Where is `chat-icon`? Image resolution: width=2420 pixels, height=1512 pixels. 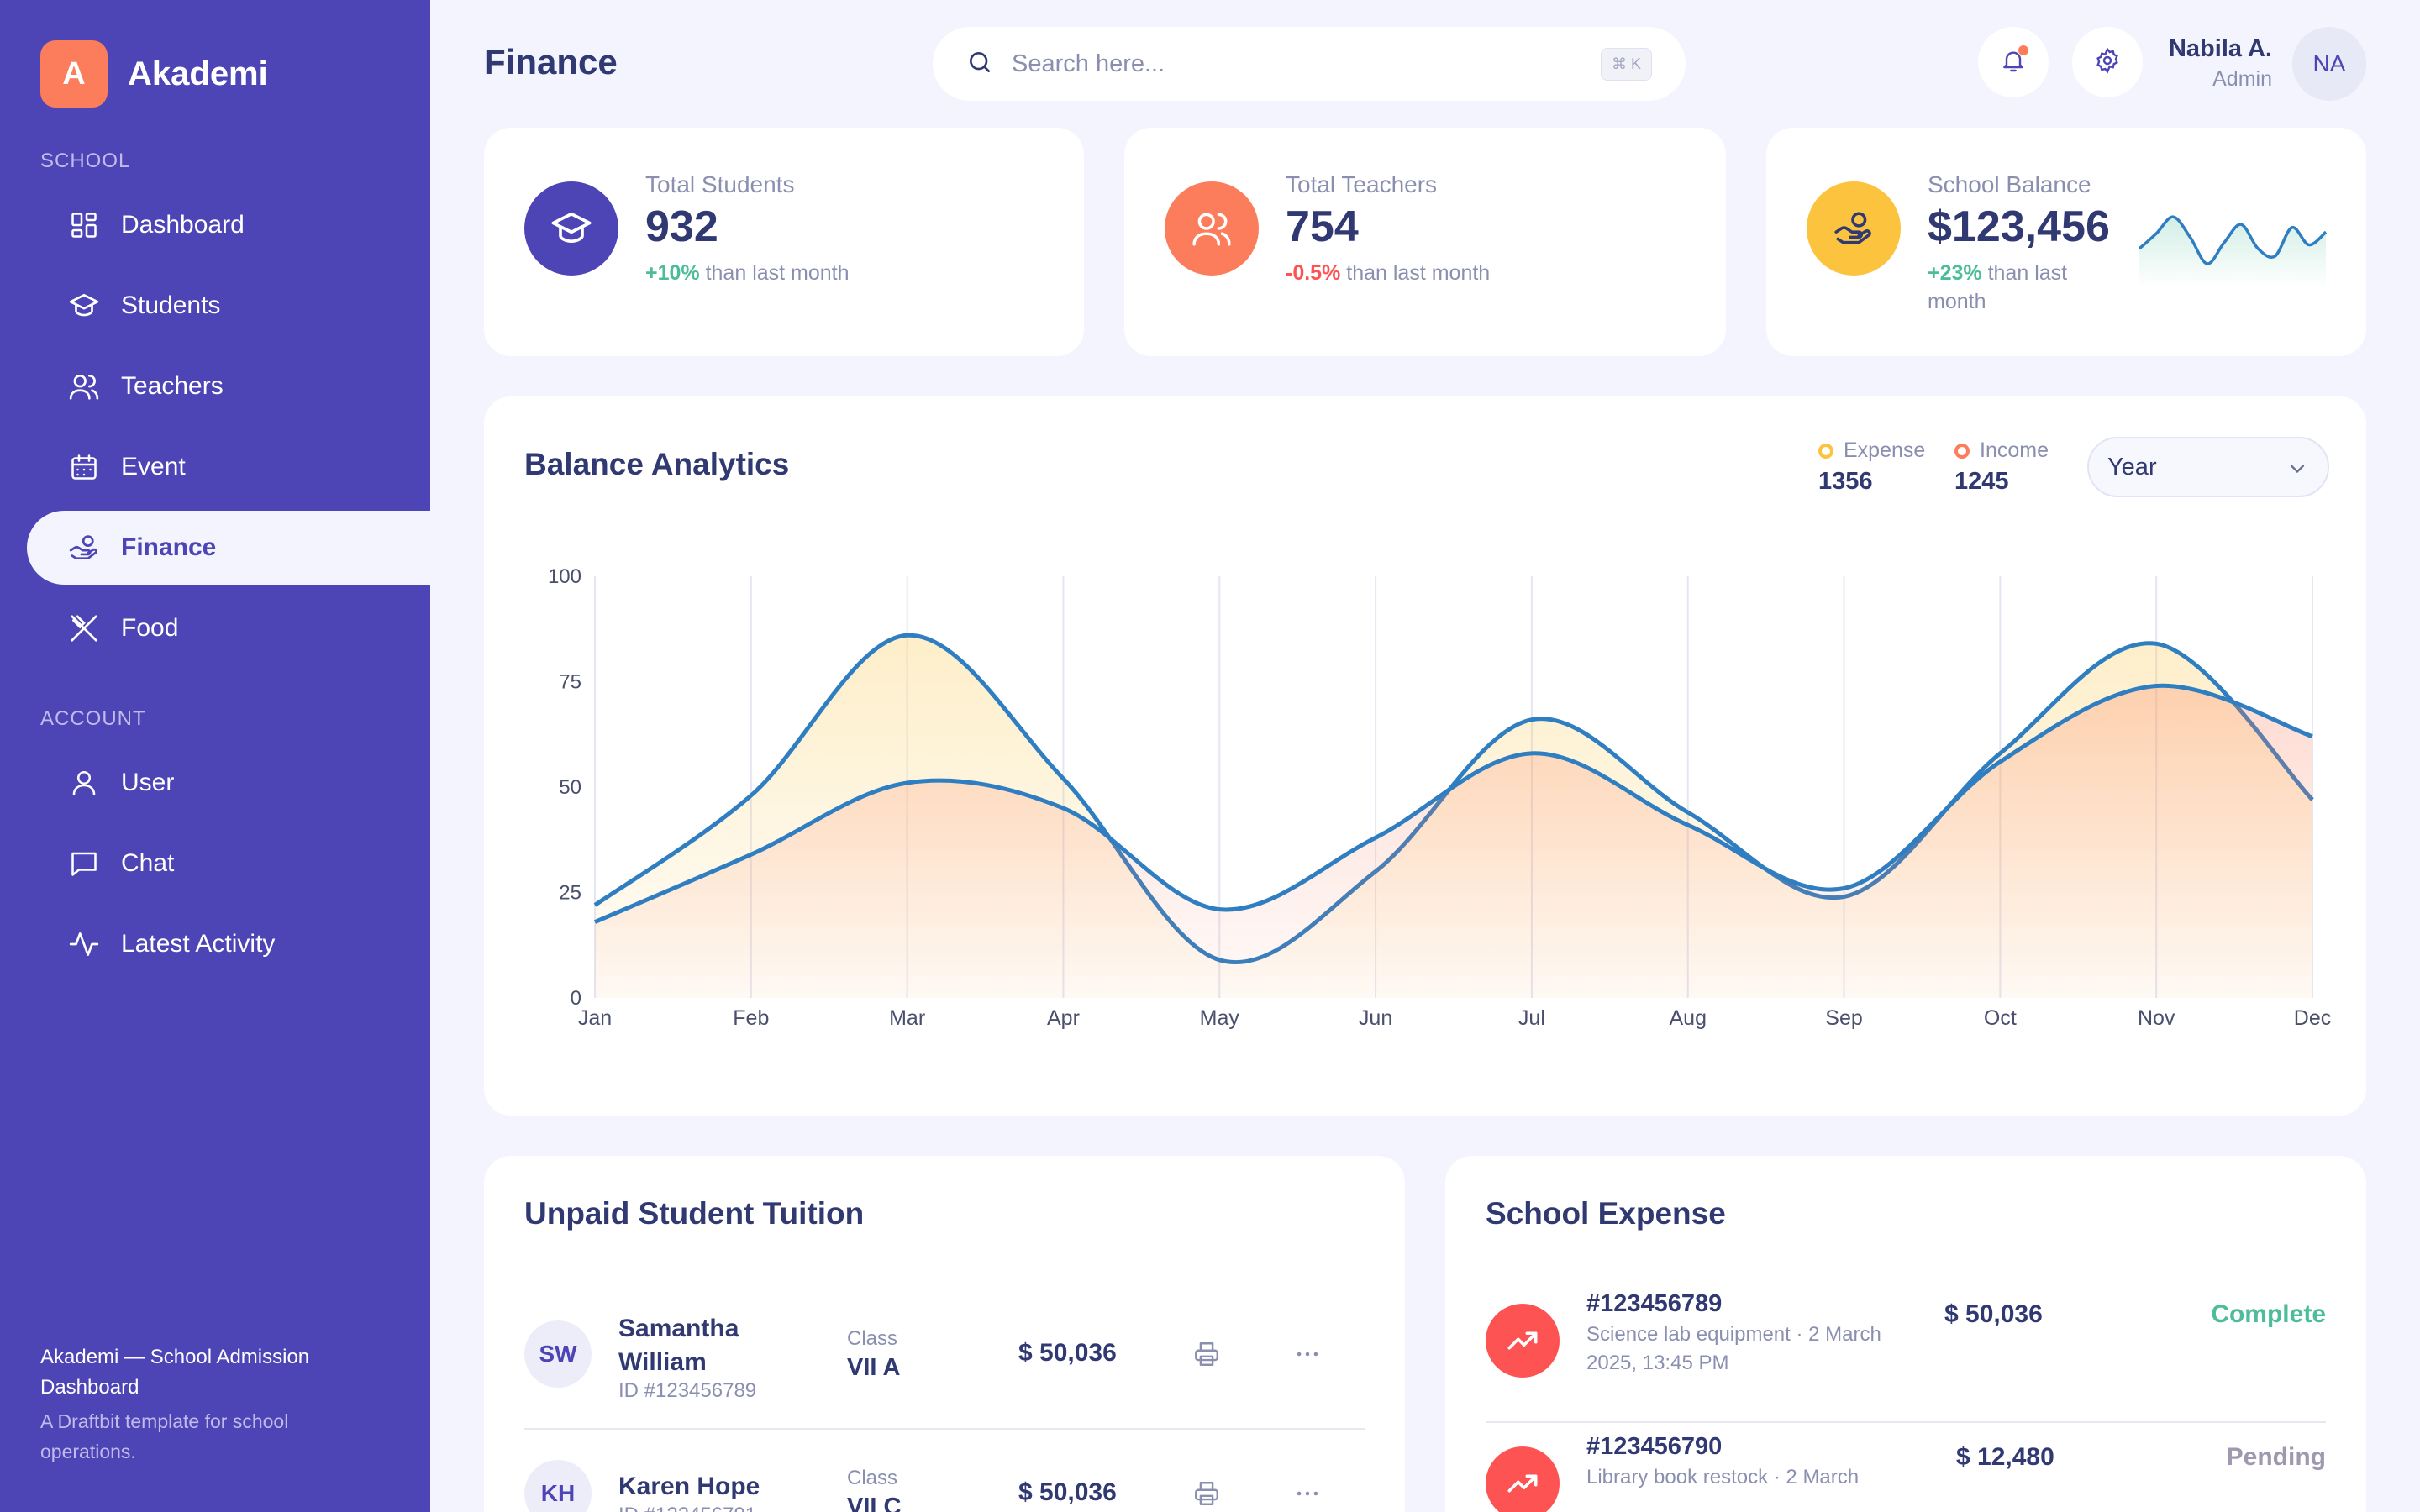
chat-icon is located at coordinates (84, 863).